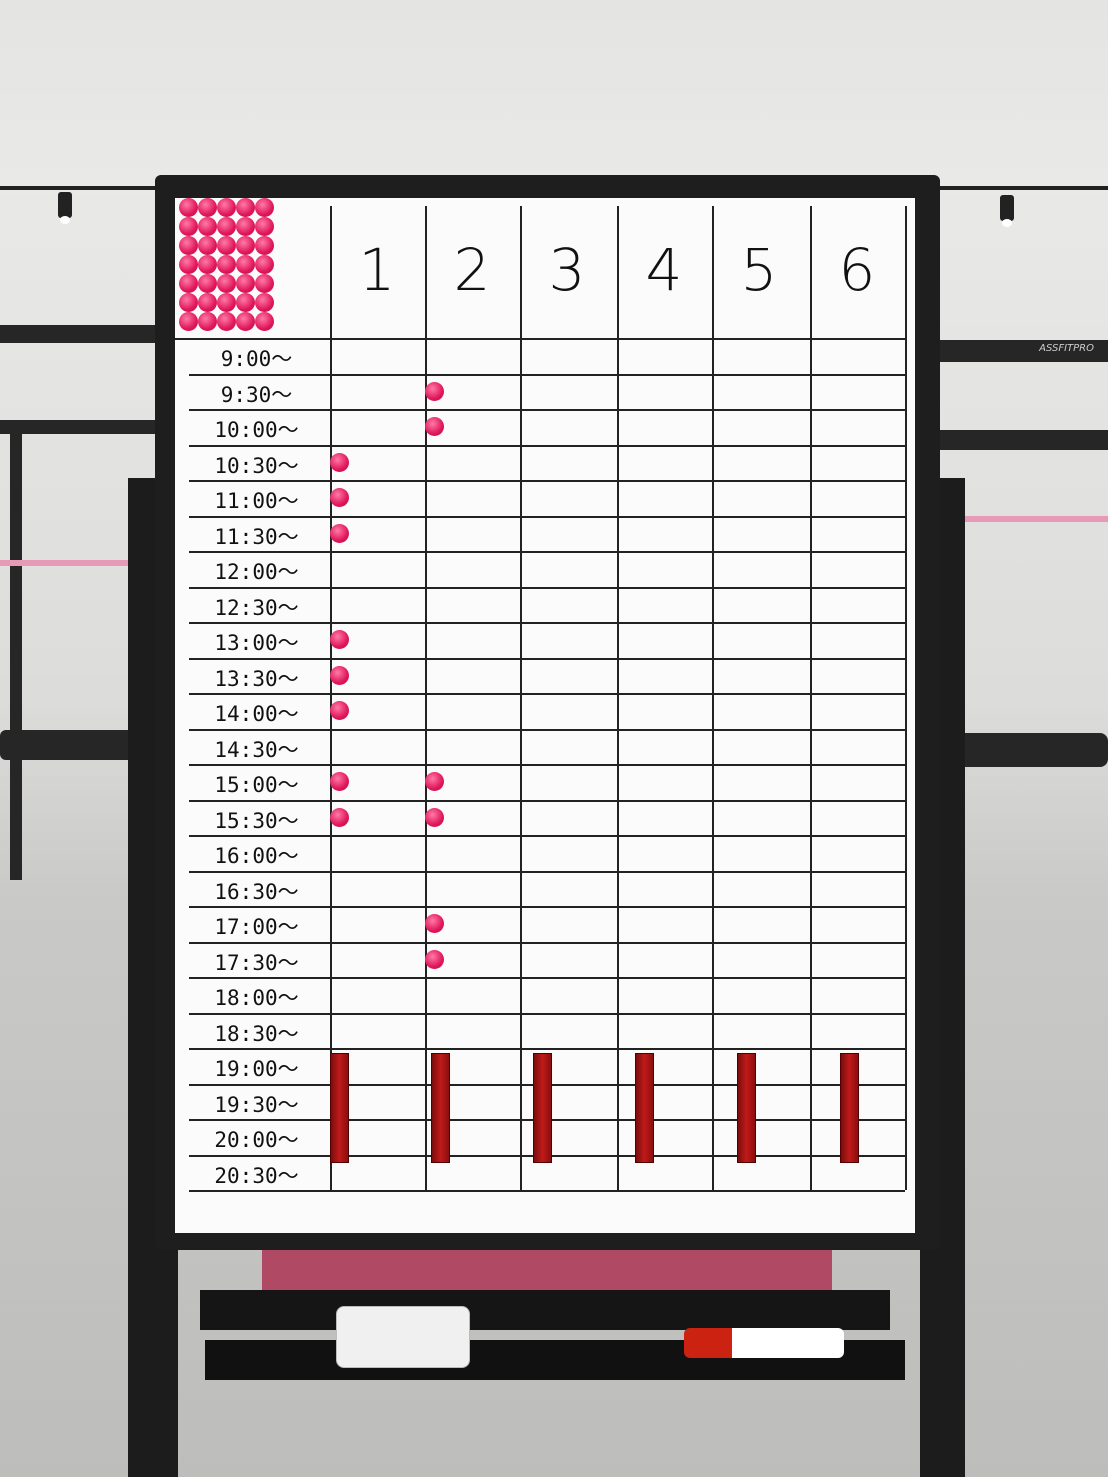 The image size is (1108, 1477). Describe the element at coordinates (1021, 351) in the screenshot. I see `gym-rack-right: ASSFITPRO` at that location.